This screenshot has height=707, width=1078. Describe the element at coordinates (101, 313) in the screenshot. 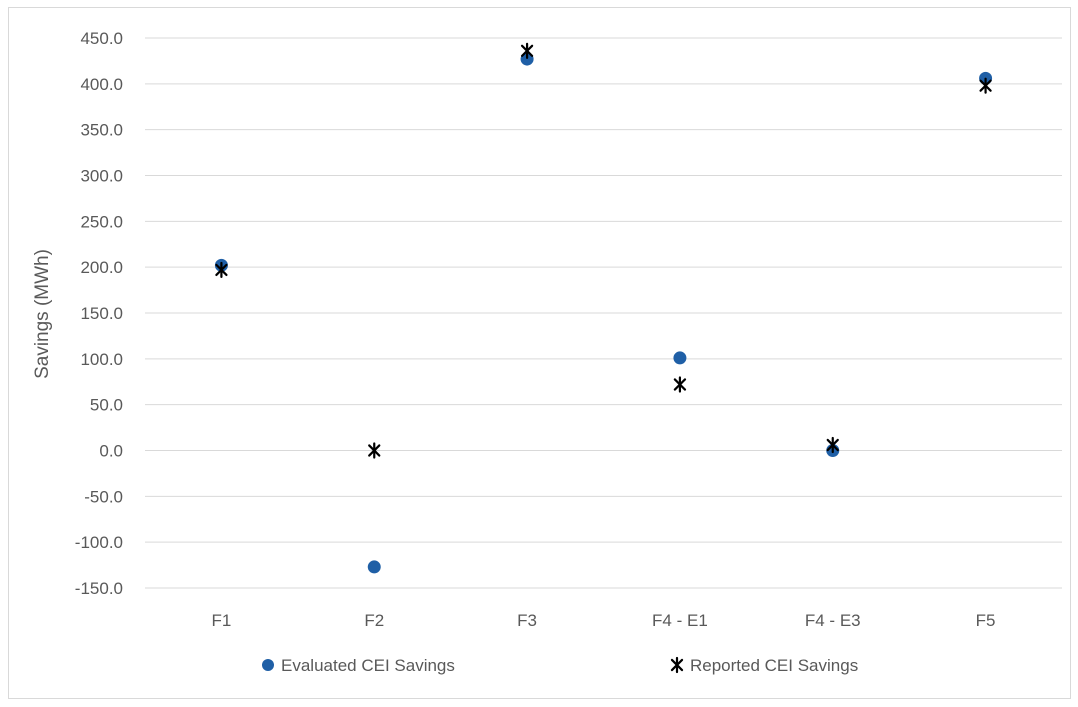

I see `y-tick-label: 150.0` at that location.